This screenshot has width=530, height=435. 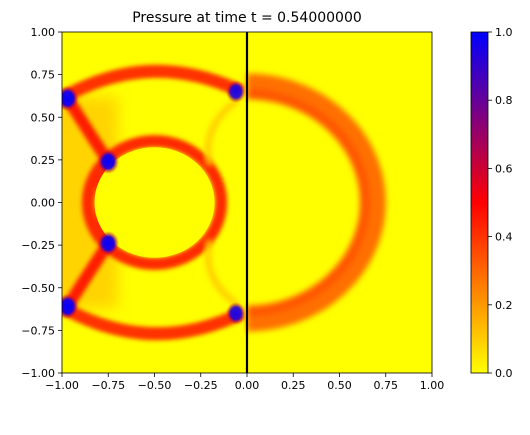 I want to click on x-tick-label: −0.25, so click(x=201, y=385).